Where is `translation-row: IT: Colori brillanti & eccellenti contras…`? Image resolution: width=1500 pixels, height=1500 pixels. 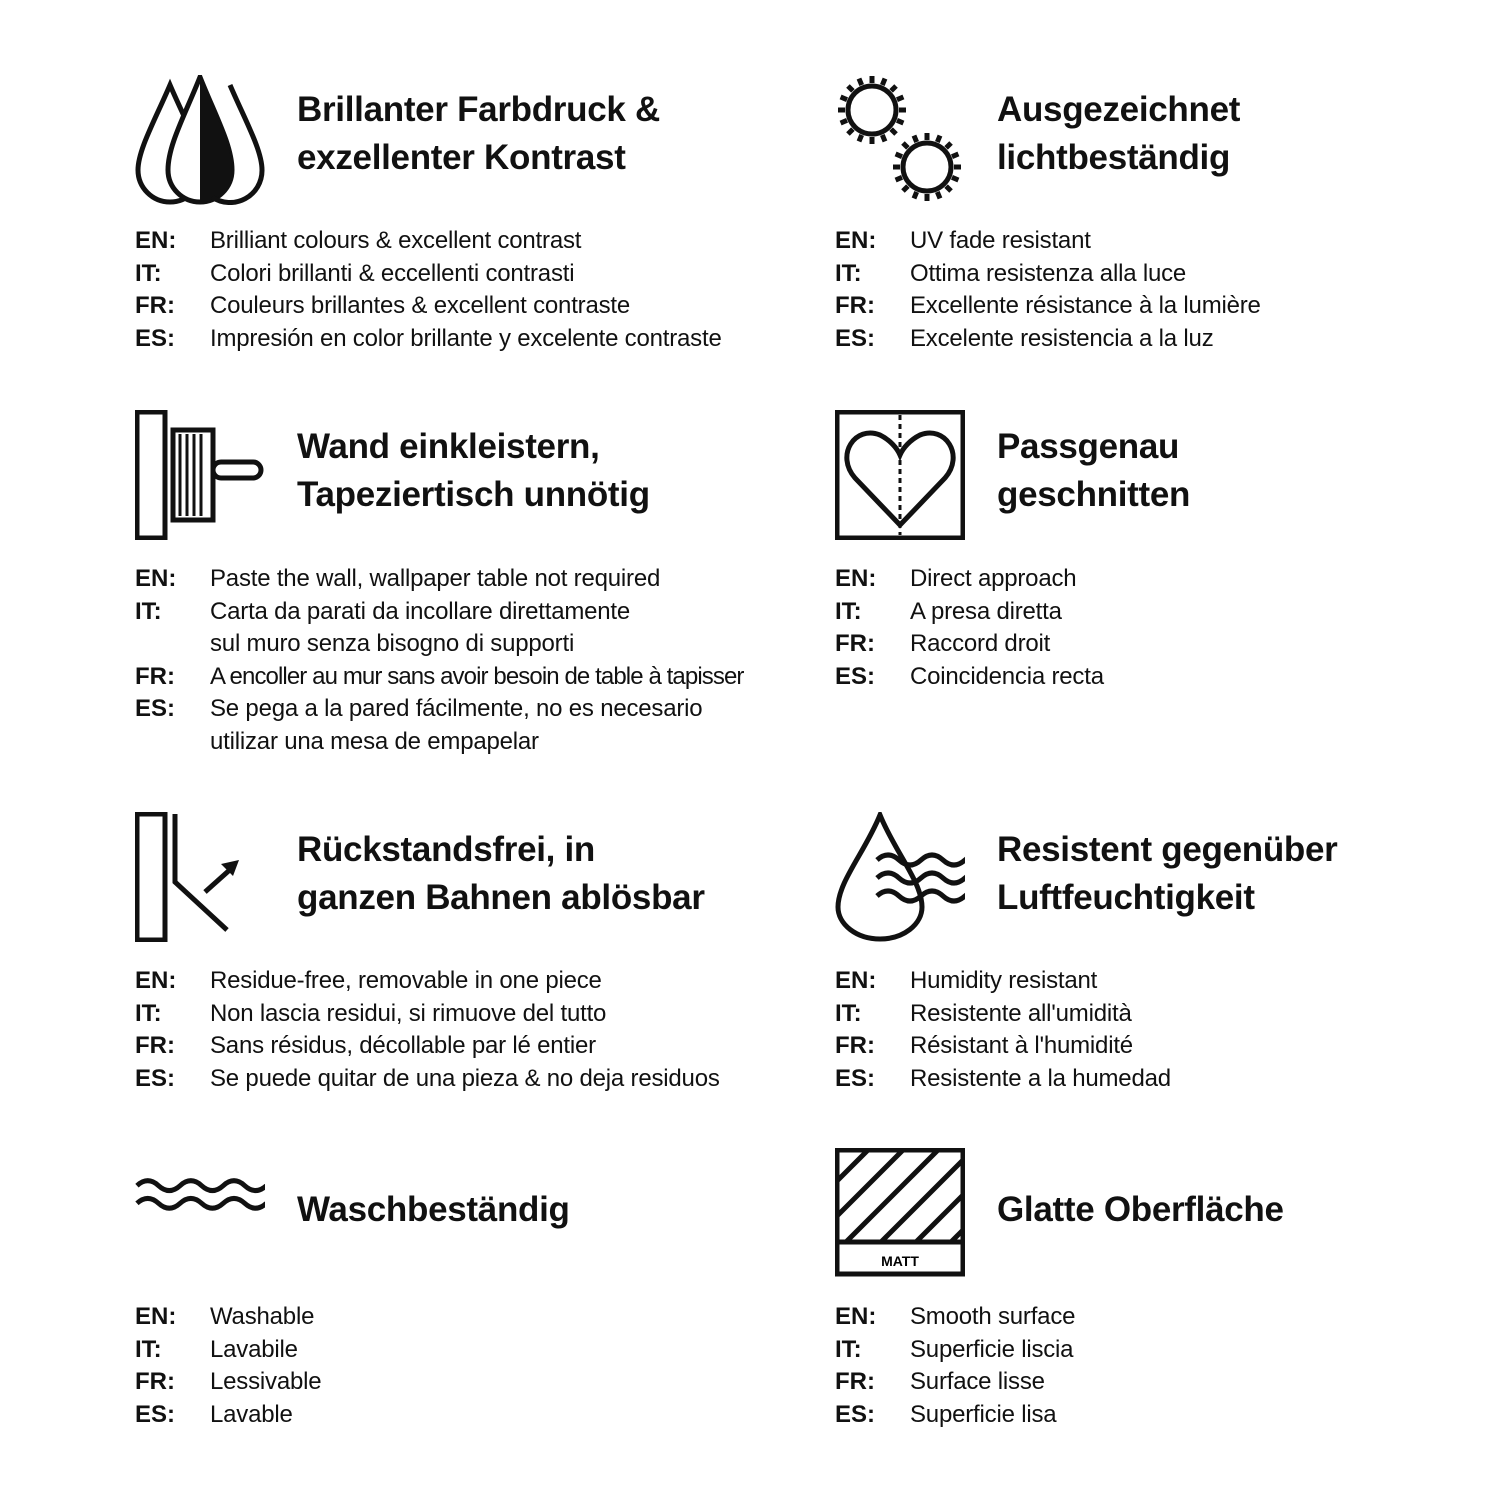
translation-row: IT: Colori brillanti & eccellenti contras… is located at coordinates (428, 274).